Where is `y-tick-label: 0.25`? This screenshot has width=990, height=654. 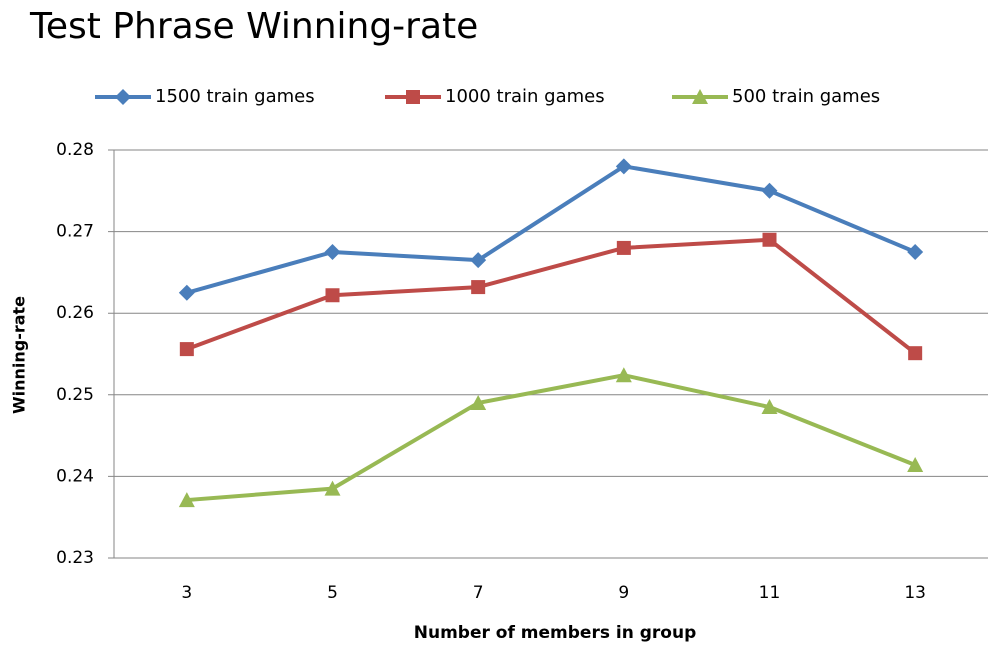
y-tick-label: 0.25 is located at coordinates (75, 395).